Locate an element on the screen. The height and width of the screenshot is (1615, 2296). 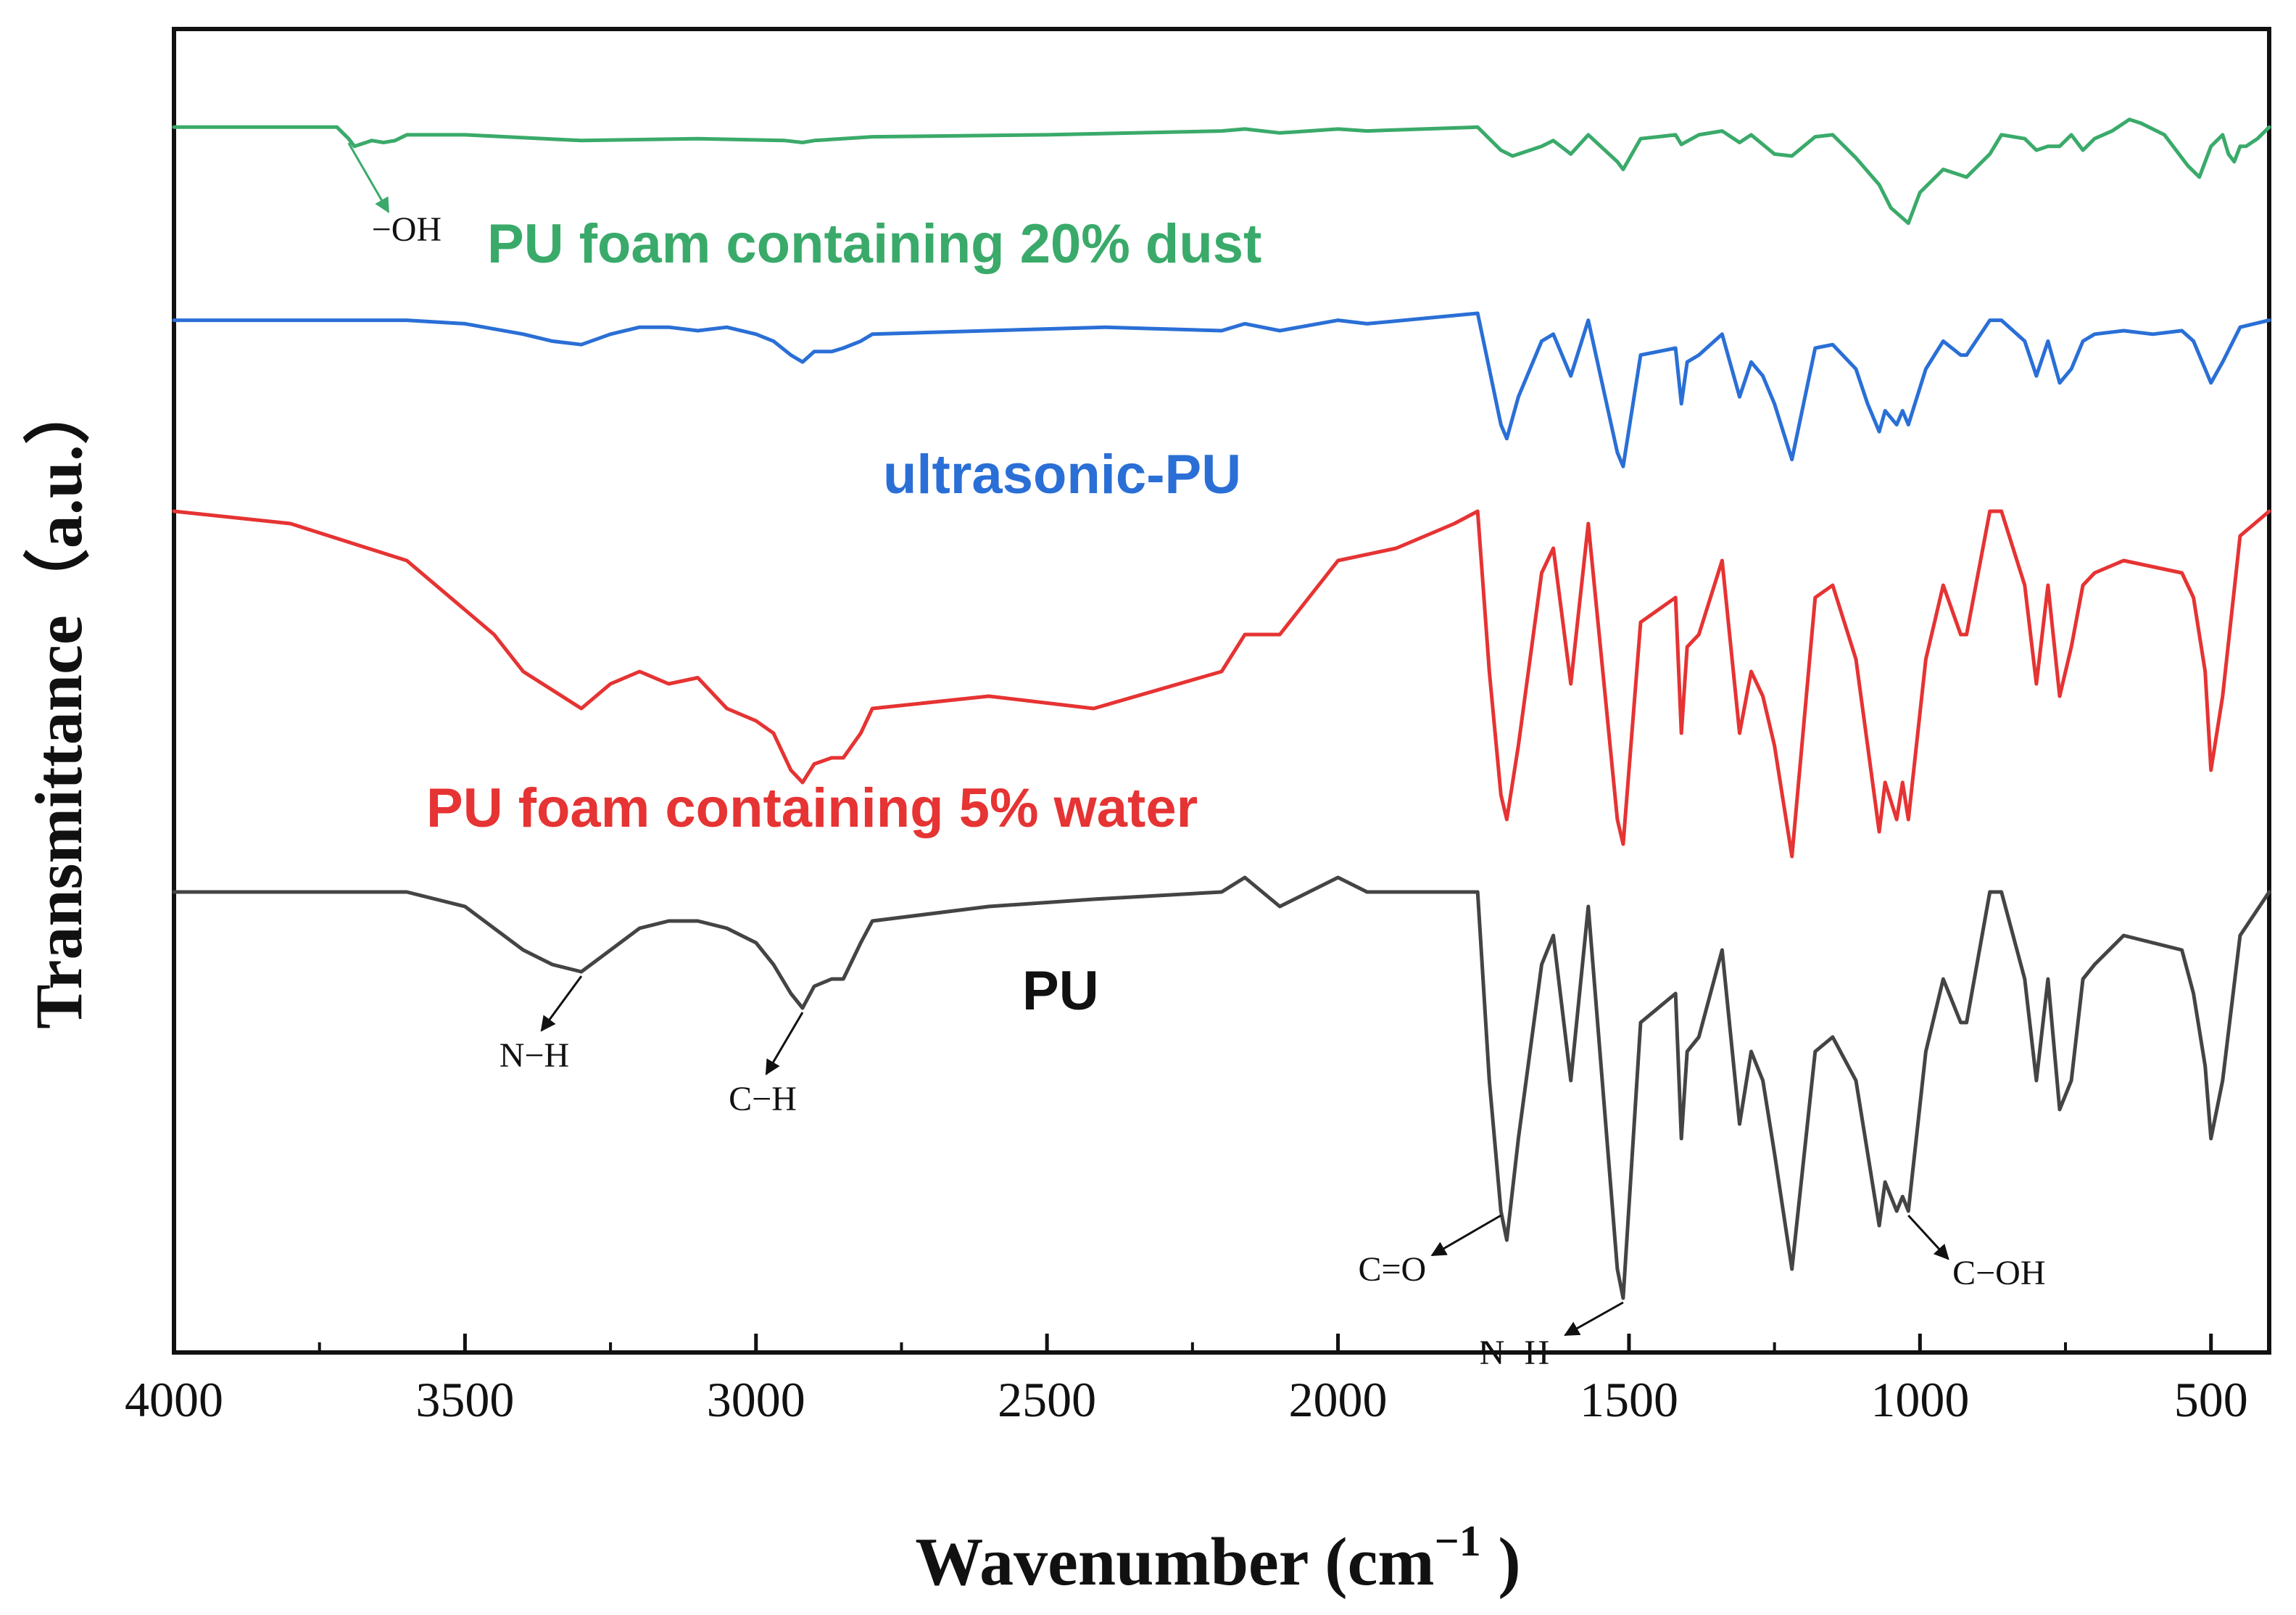
series-label-dust: PU foam containing 20% dust is located at coordinates (874, 244).